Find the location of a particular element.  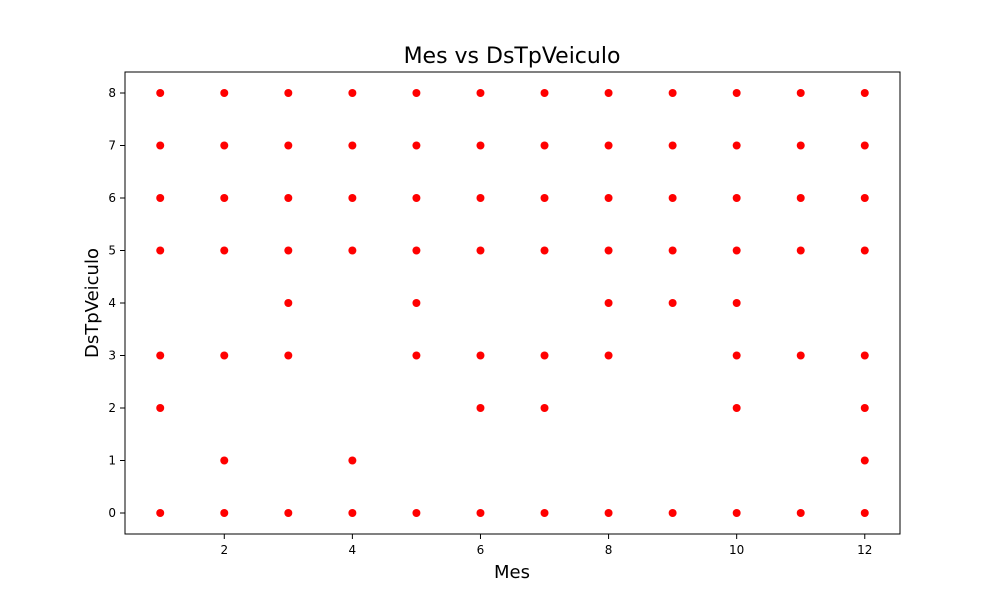

x-tick-label: 6 is located at coordinates (481, 550).